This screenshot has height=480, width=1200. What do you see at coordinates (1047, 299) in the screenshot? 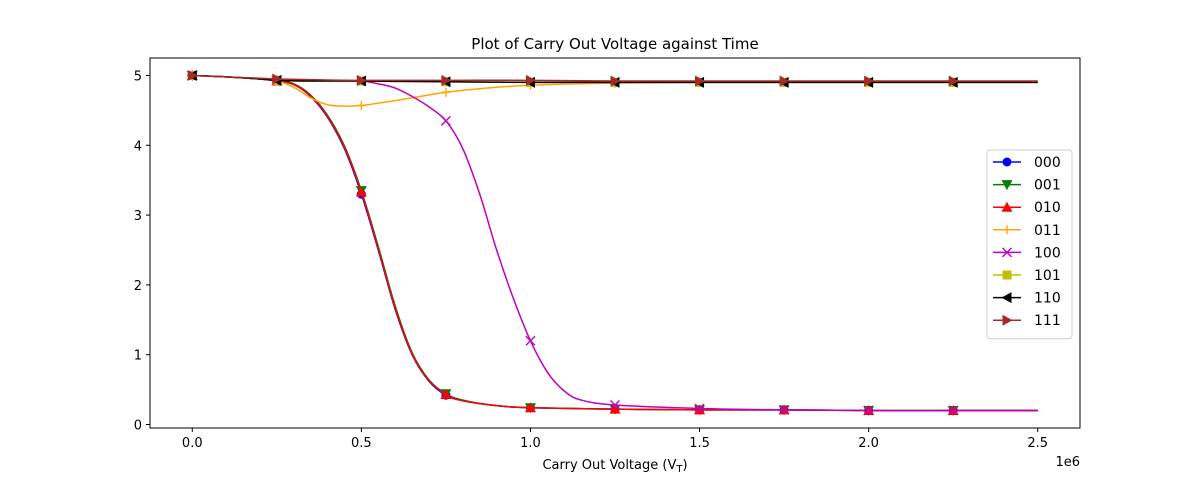
I see `legend-label: 110` at bounding box center [1047, 299].